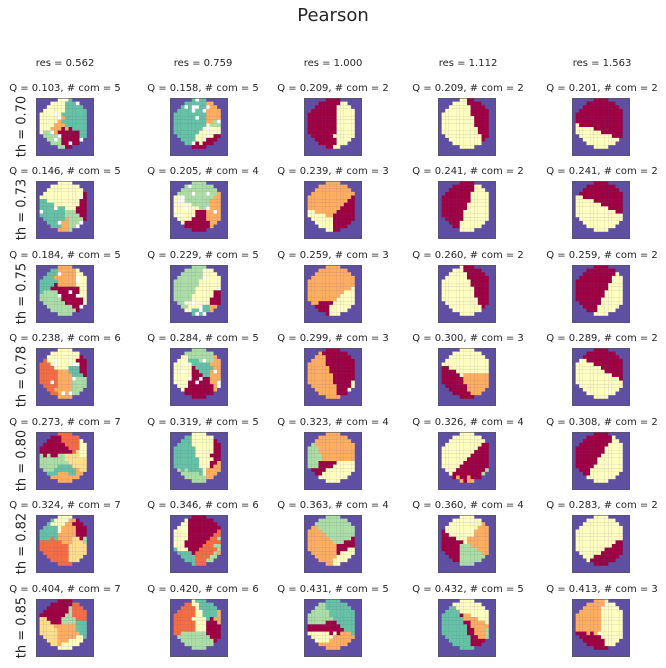  I want to click on community-map-panel, so click(199, 544).